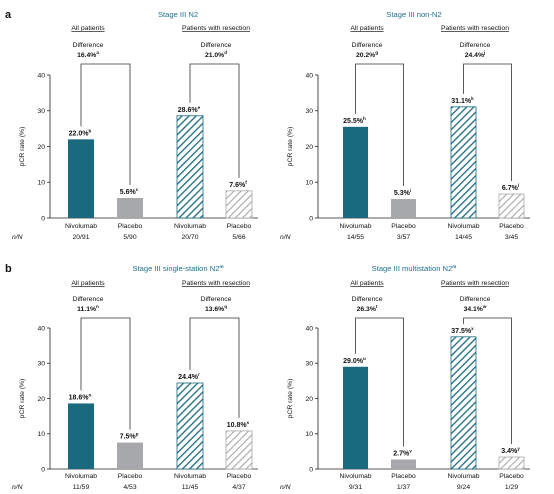 The image size is (554, 494). Describe the element at coordinates (129, 191) in the screenshot. I see `bar-value-label: 5.6%c` at that location.